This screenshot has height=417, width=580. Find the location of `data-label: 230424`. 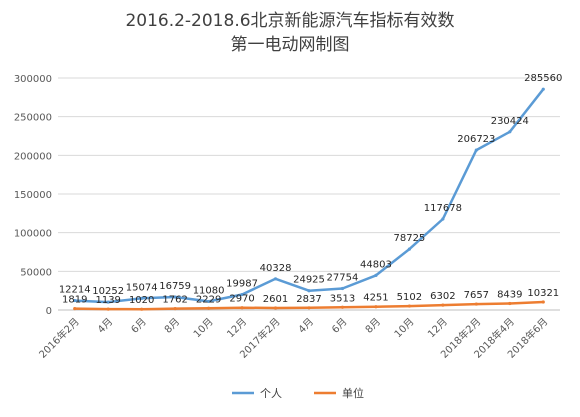

data-label: 230424 is located at coordinates (510, 121).